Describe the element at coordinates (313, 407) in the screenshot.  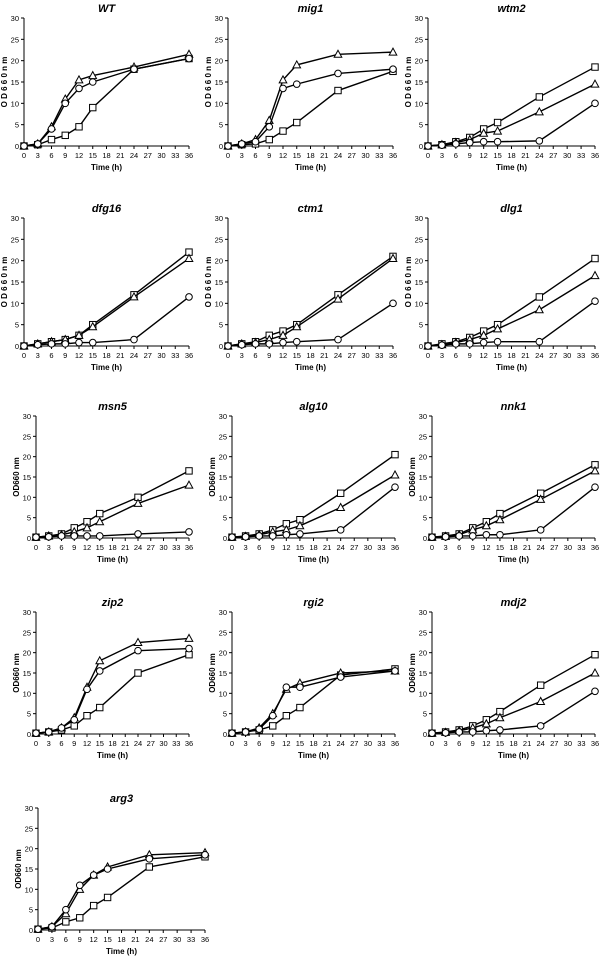
I see `panel-title: alg10` at that location.